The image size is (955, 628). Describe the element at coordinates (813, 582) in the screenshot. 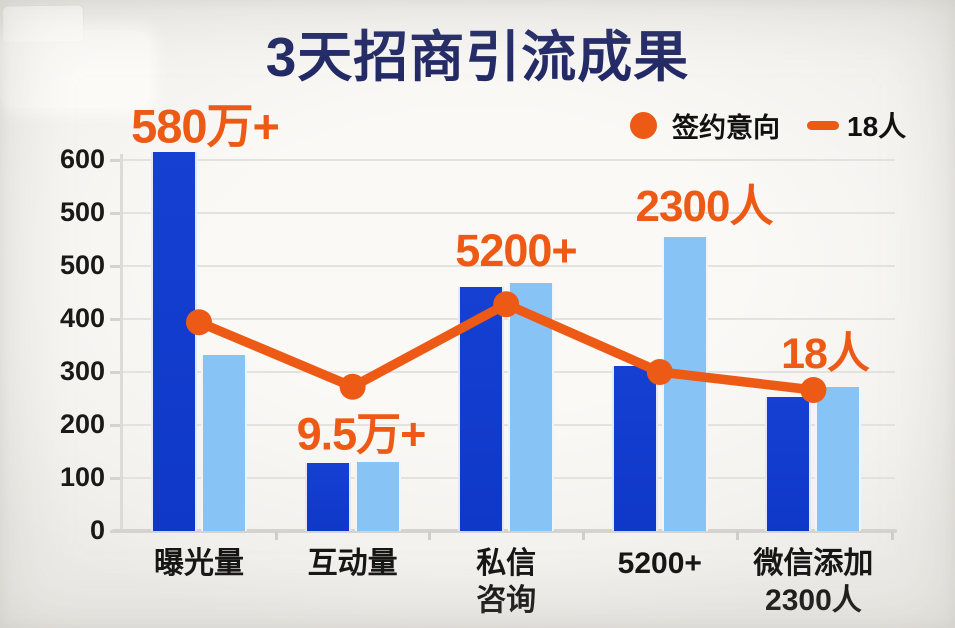

I see `x-axis-label-4: 微信添加 2300人` at that location.